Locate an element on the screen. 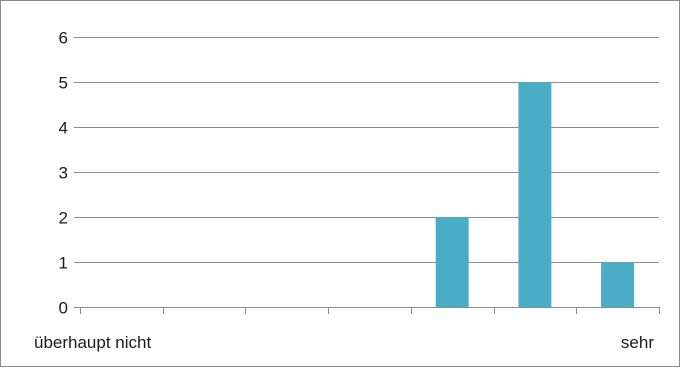  y-tick-label-6: 6 is located at coordinates (63, 38).